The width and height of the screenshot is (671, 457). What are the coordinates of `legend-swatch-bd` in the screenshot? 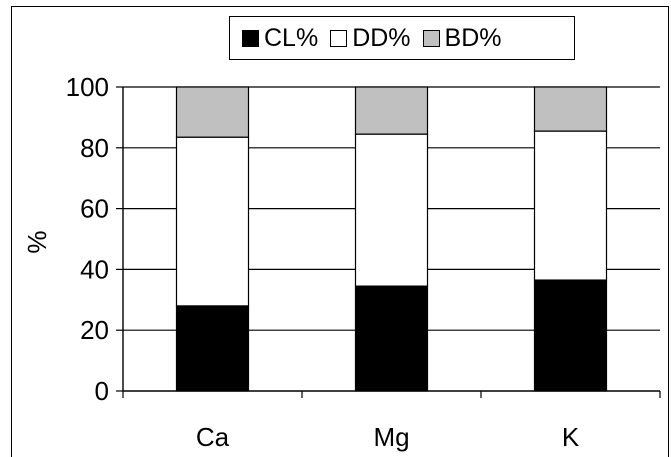 It's located at (431, 38).